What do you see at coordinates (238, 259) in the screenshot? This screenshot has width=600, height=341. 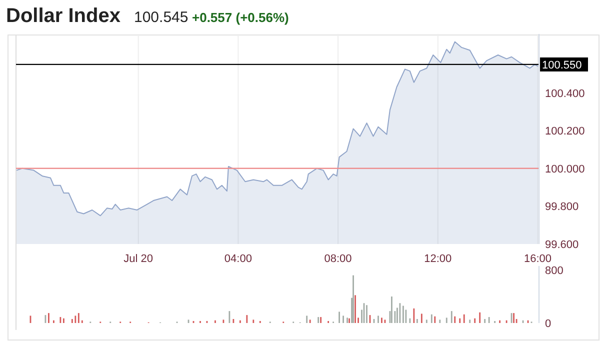 I see `x-tick-label: 04:00` at bounding box center [238, 259].